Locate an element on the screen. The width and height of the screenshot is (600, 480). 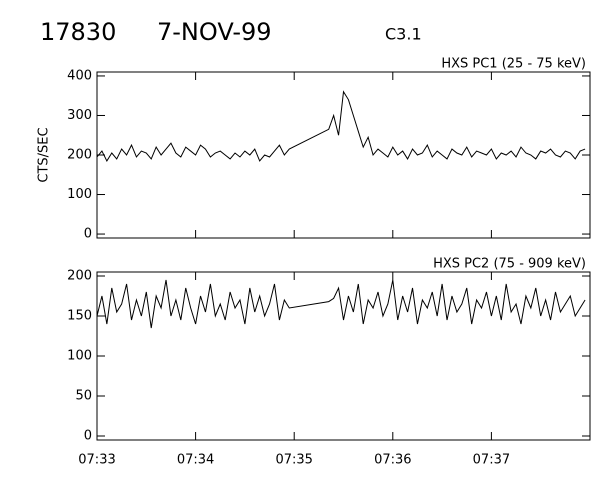
x-tick-label: 07:37 is located at coordinates (491, 460).